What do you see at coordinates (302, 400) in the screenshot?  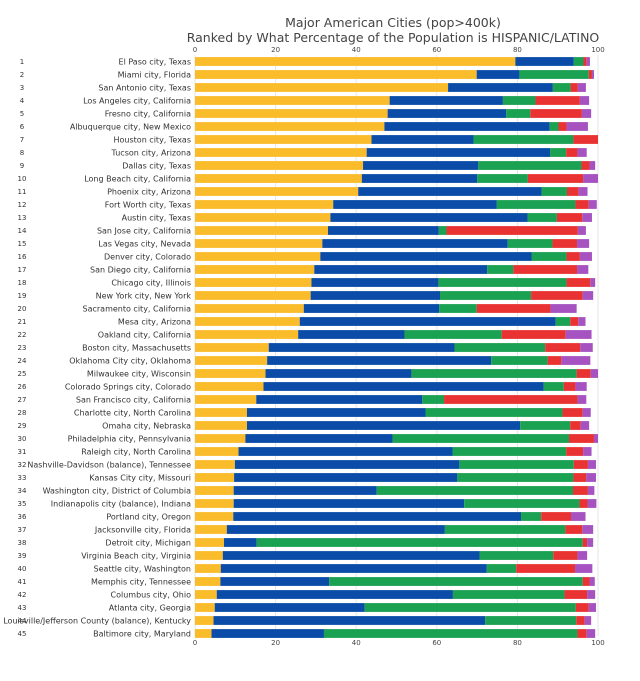 I see `bar-row: 27 San Francisco city, California` at bounding box center [302, 400].